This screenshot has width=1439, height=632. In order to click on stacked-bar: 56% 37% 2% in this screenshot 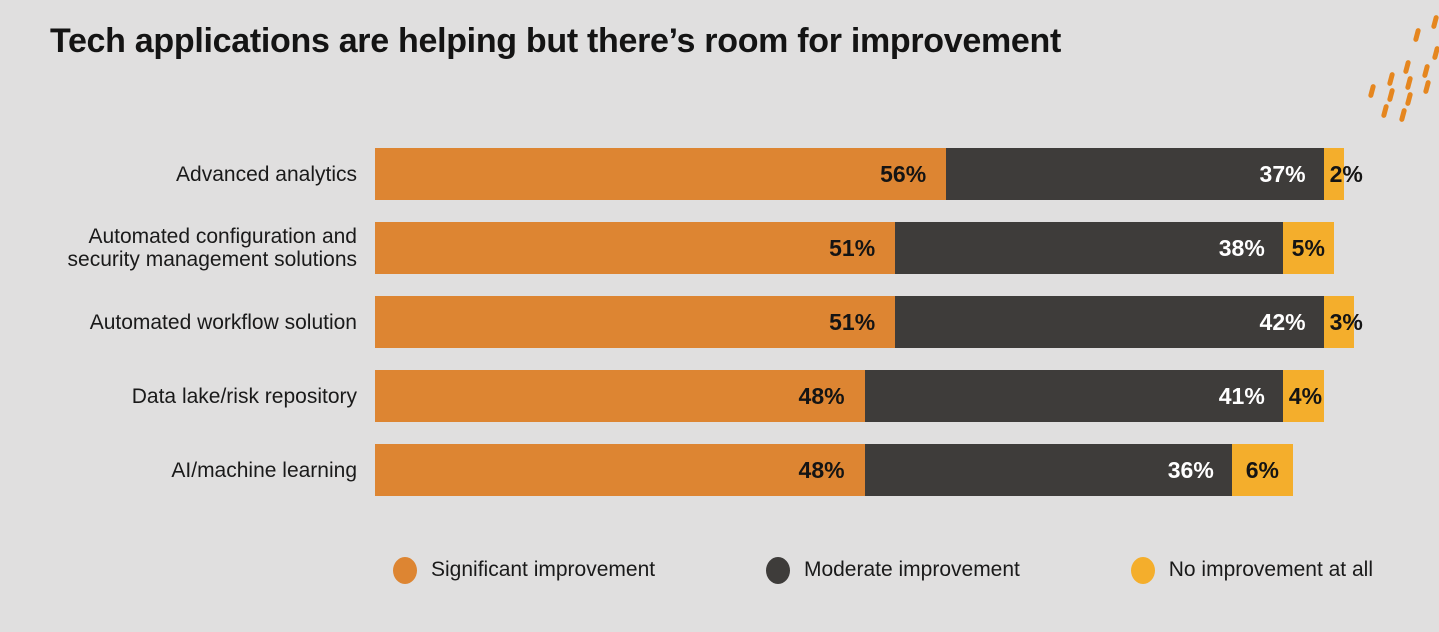, I will do `click(869, 174)`.